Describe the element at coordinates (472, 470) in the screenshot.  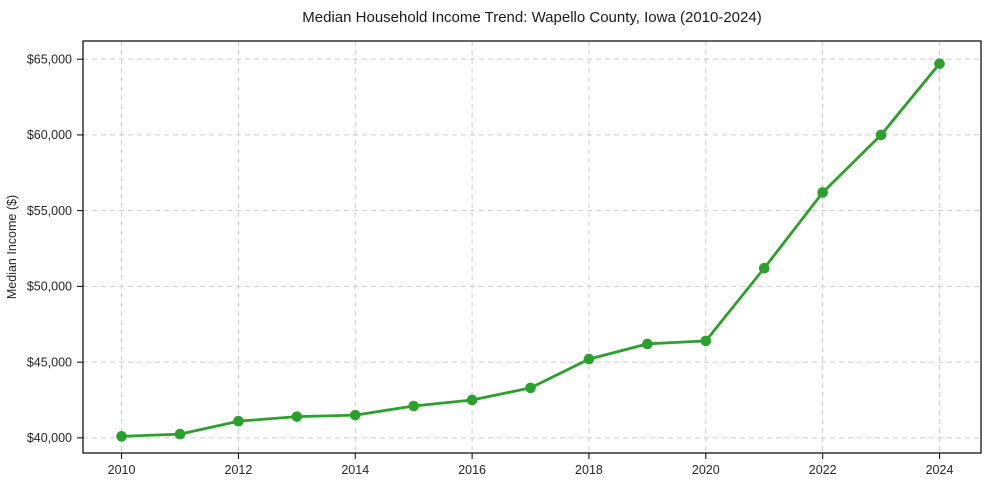
I see `x-tick-label: 2016` at that location.